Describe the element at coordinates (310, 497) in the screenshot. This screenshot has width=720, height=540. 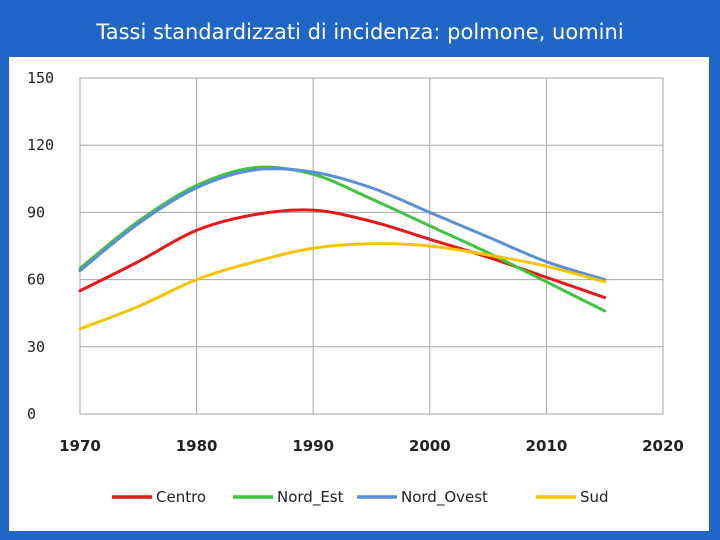
I see `legend-label: Nord_Est` at that location.